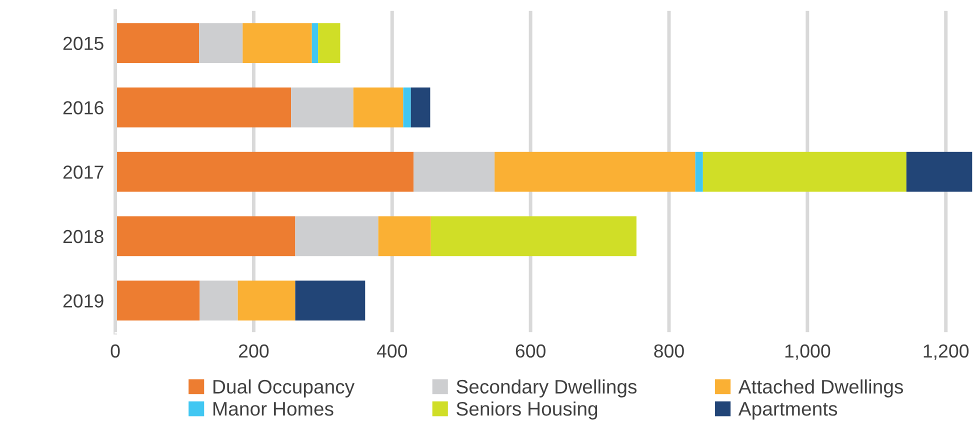 The height and width of the screenshot is (435, 977). What do you see at coordinates (392, 351) in the screenshot?
I see `x-tick-label: 400` at bounding box center [392, 351].